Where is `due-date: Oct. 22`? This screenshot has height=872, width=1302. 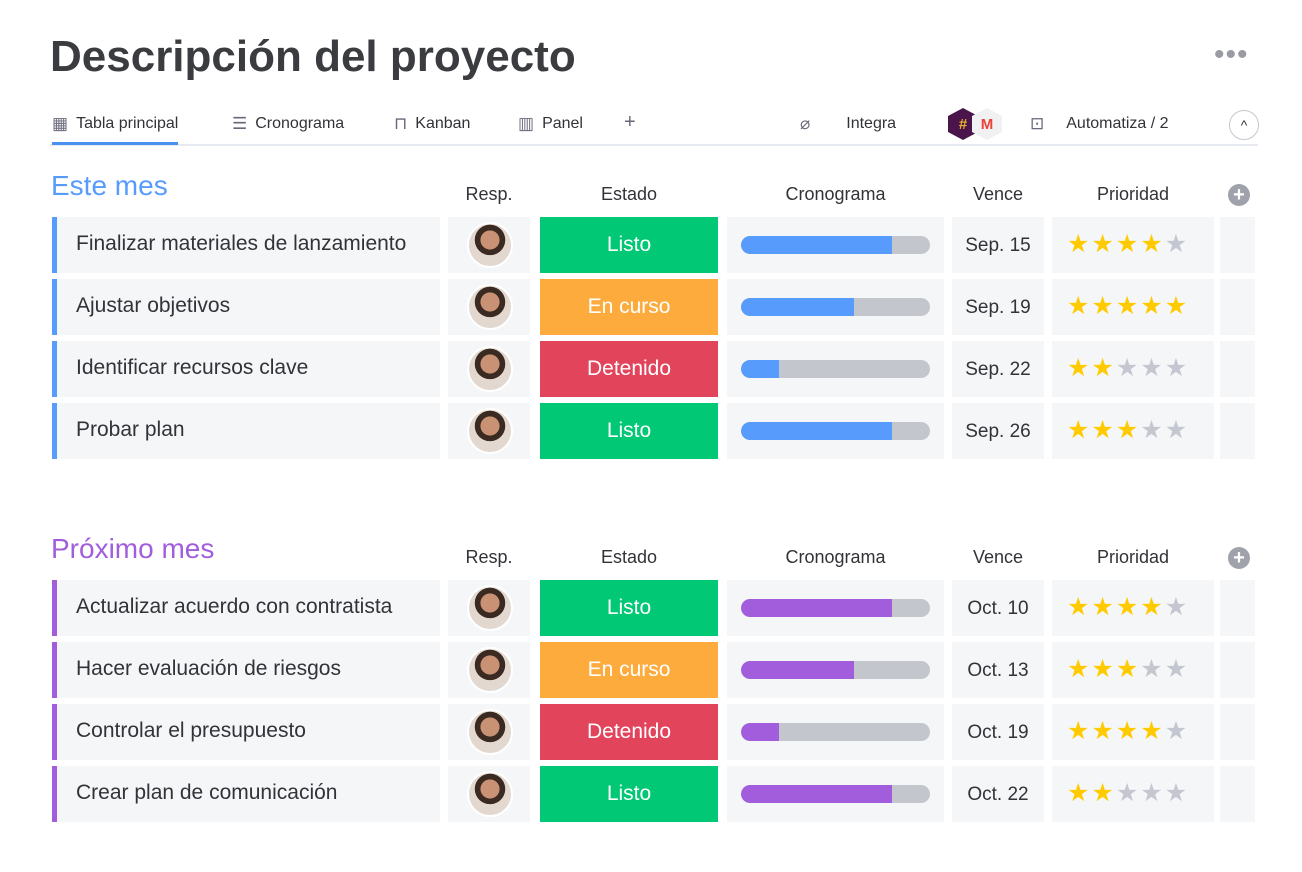 due-date: Oct. 22 is located at coordinates (998, 794).